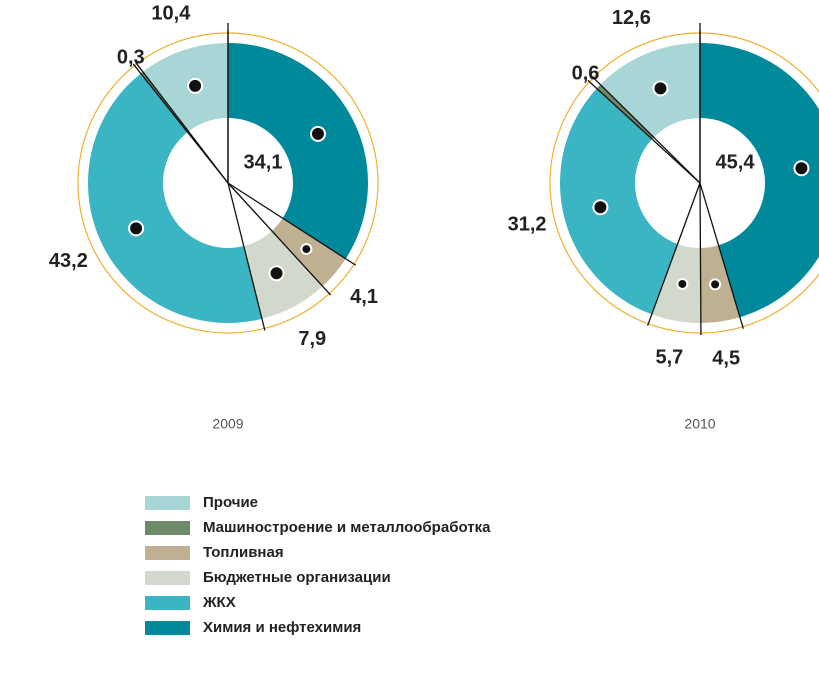 This screenshot has width=819, height=689. I want to click on value-label: 12,6, so click(631, 18).